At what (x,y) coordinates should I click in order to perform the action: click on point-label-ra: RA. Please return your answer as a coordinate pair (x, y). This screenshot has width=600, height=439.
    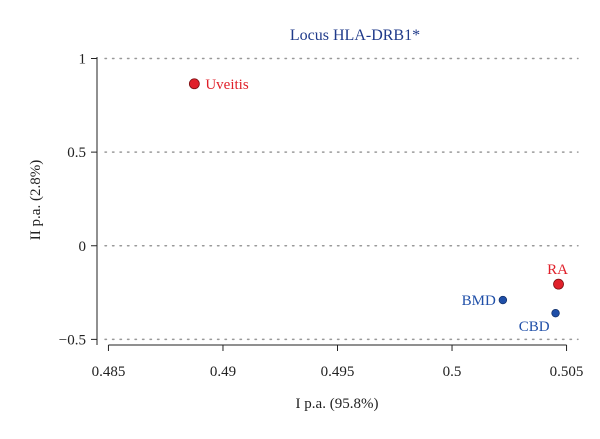
    Looking at the image, I should click on (557, 270).